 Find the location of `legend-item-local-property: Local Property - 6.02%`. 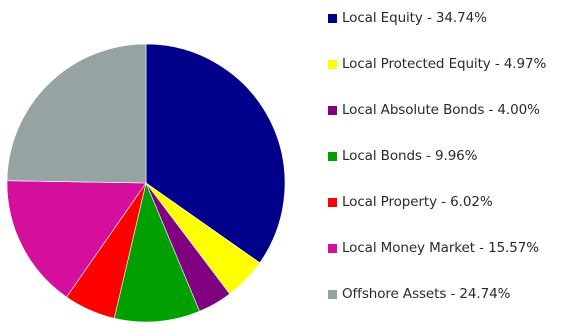

legend-item-local-property: Local Property - 6.02% is located at coordinates (410, 202).